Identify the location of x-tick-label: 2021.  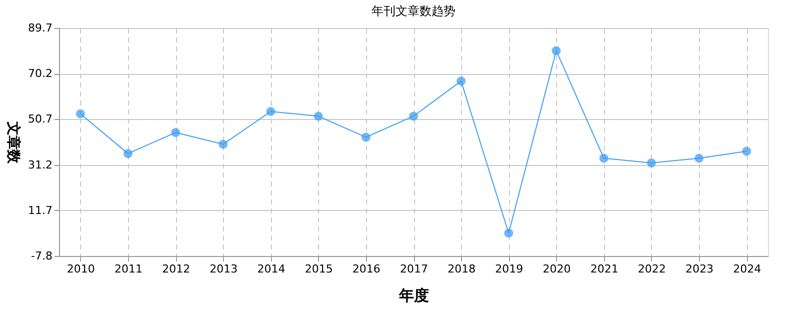
(604, 269).